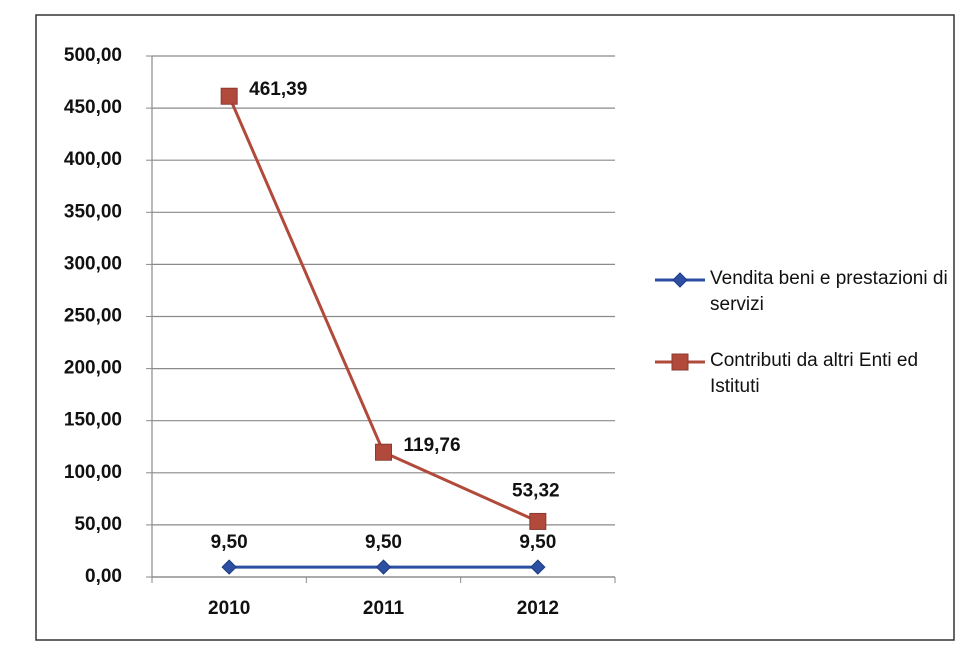 Image resolution: width=969 pixels, height=658 pixels. I want to click on y-tick-label: 300,00, so click(93, 263).